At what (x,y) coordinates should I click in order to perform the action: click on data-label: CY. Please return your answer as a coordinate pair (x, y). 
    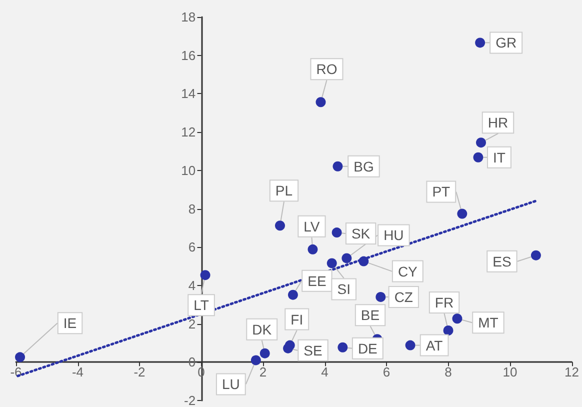
    Looking at the image, I should click on (408, 271).